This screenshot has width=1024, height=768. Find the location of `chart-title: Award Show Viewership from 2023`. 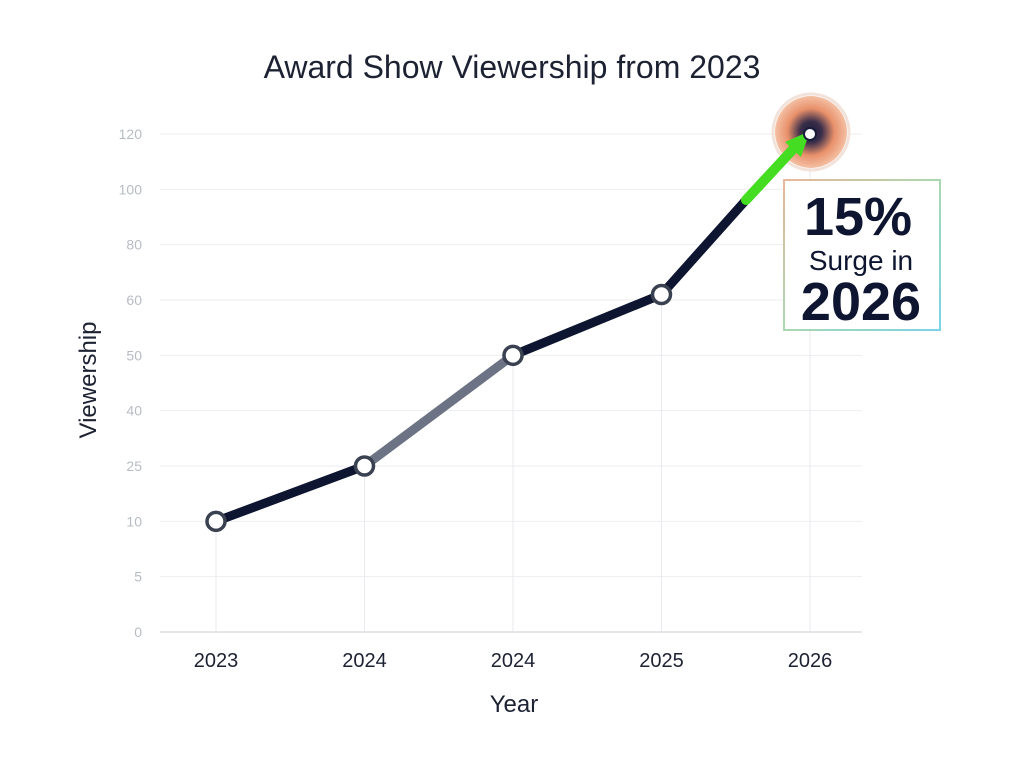

chart-title: Award Show Viewership from 2023 is located at coordinates (512, 67).